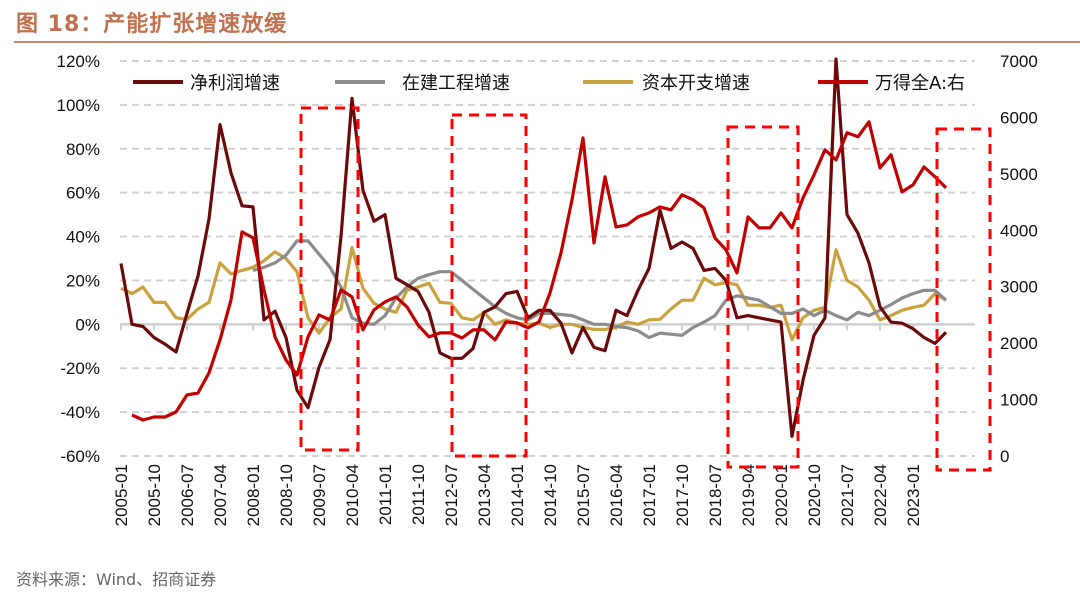  Describe the element at coordinates (484, 495) in the screenshot. I see `x-tick-label: 2013-04` at that location.